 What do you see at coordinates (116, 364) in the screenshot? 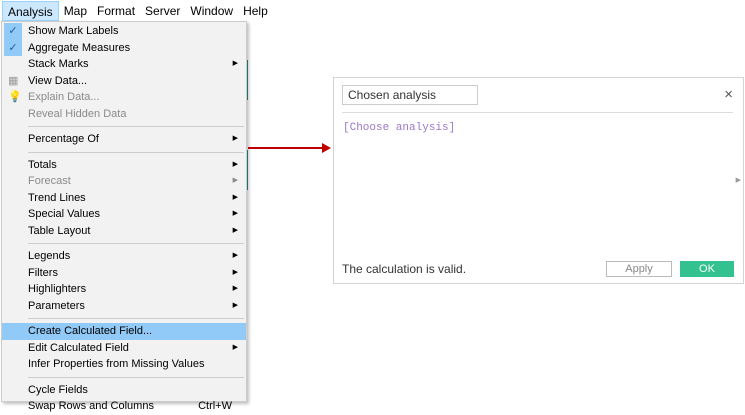
I see `menu-item-label: Infer Properties from Missing Values` at bounding box center [116, 364].